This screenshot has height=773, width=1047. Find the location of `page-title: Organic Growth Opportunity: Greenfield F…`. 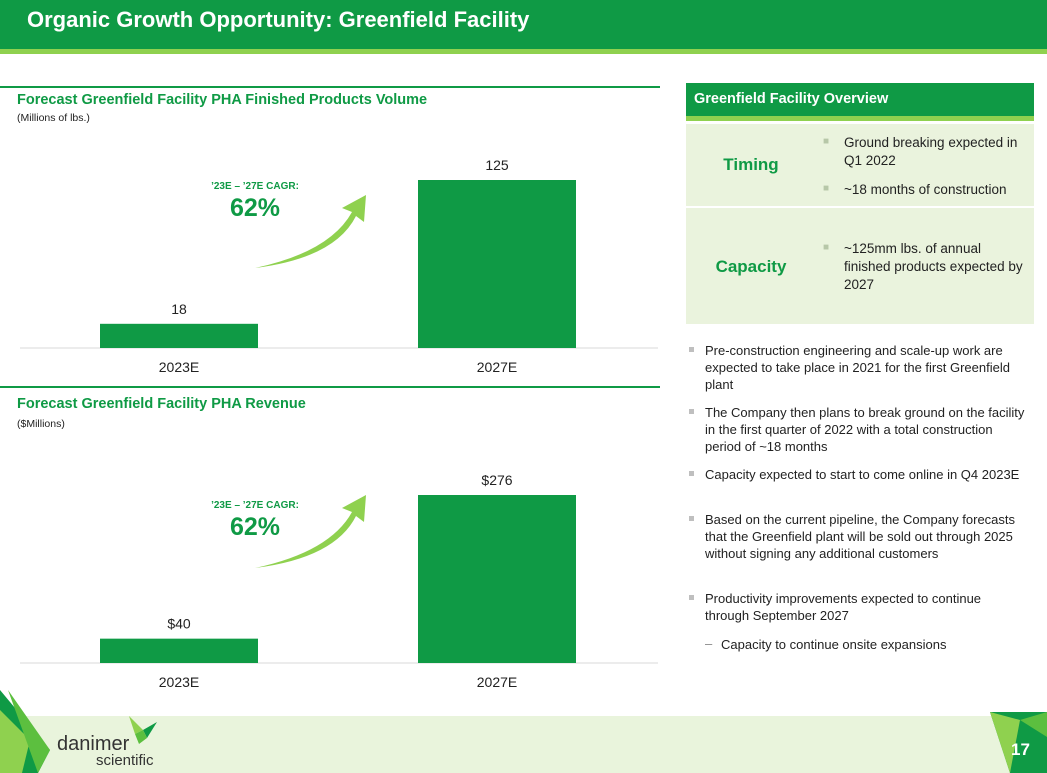

page-title: Organic Growth Opportunity: Greenfield F… is located at coordinates (278, 19).